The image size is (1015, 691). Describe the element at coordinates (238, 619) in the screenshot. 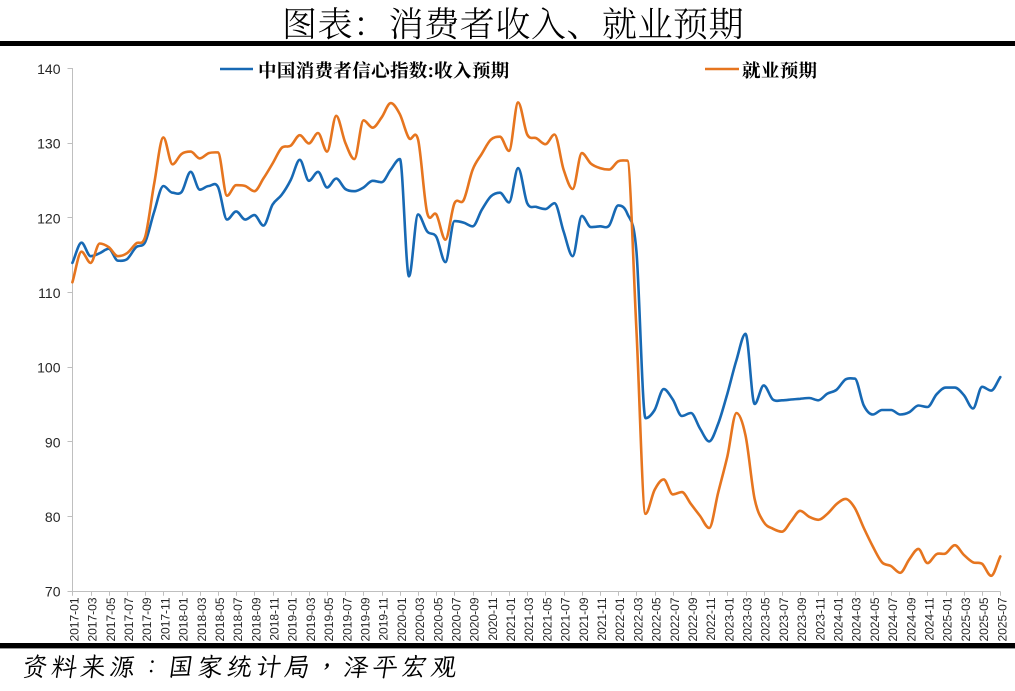

I see `svg-text: 2018-07` at that location.